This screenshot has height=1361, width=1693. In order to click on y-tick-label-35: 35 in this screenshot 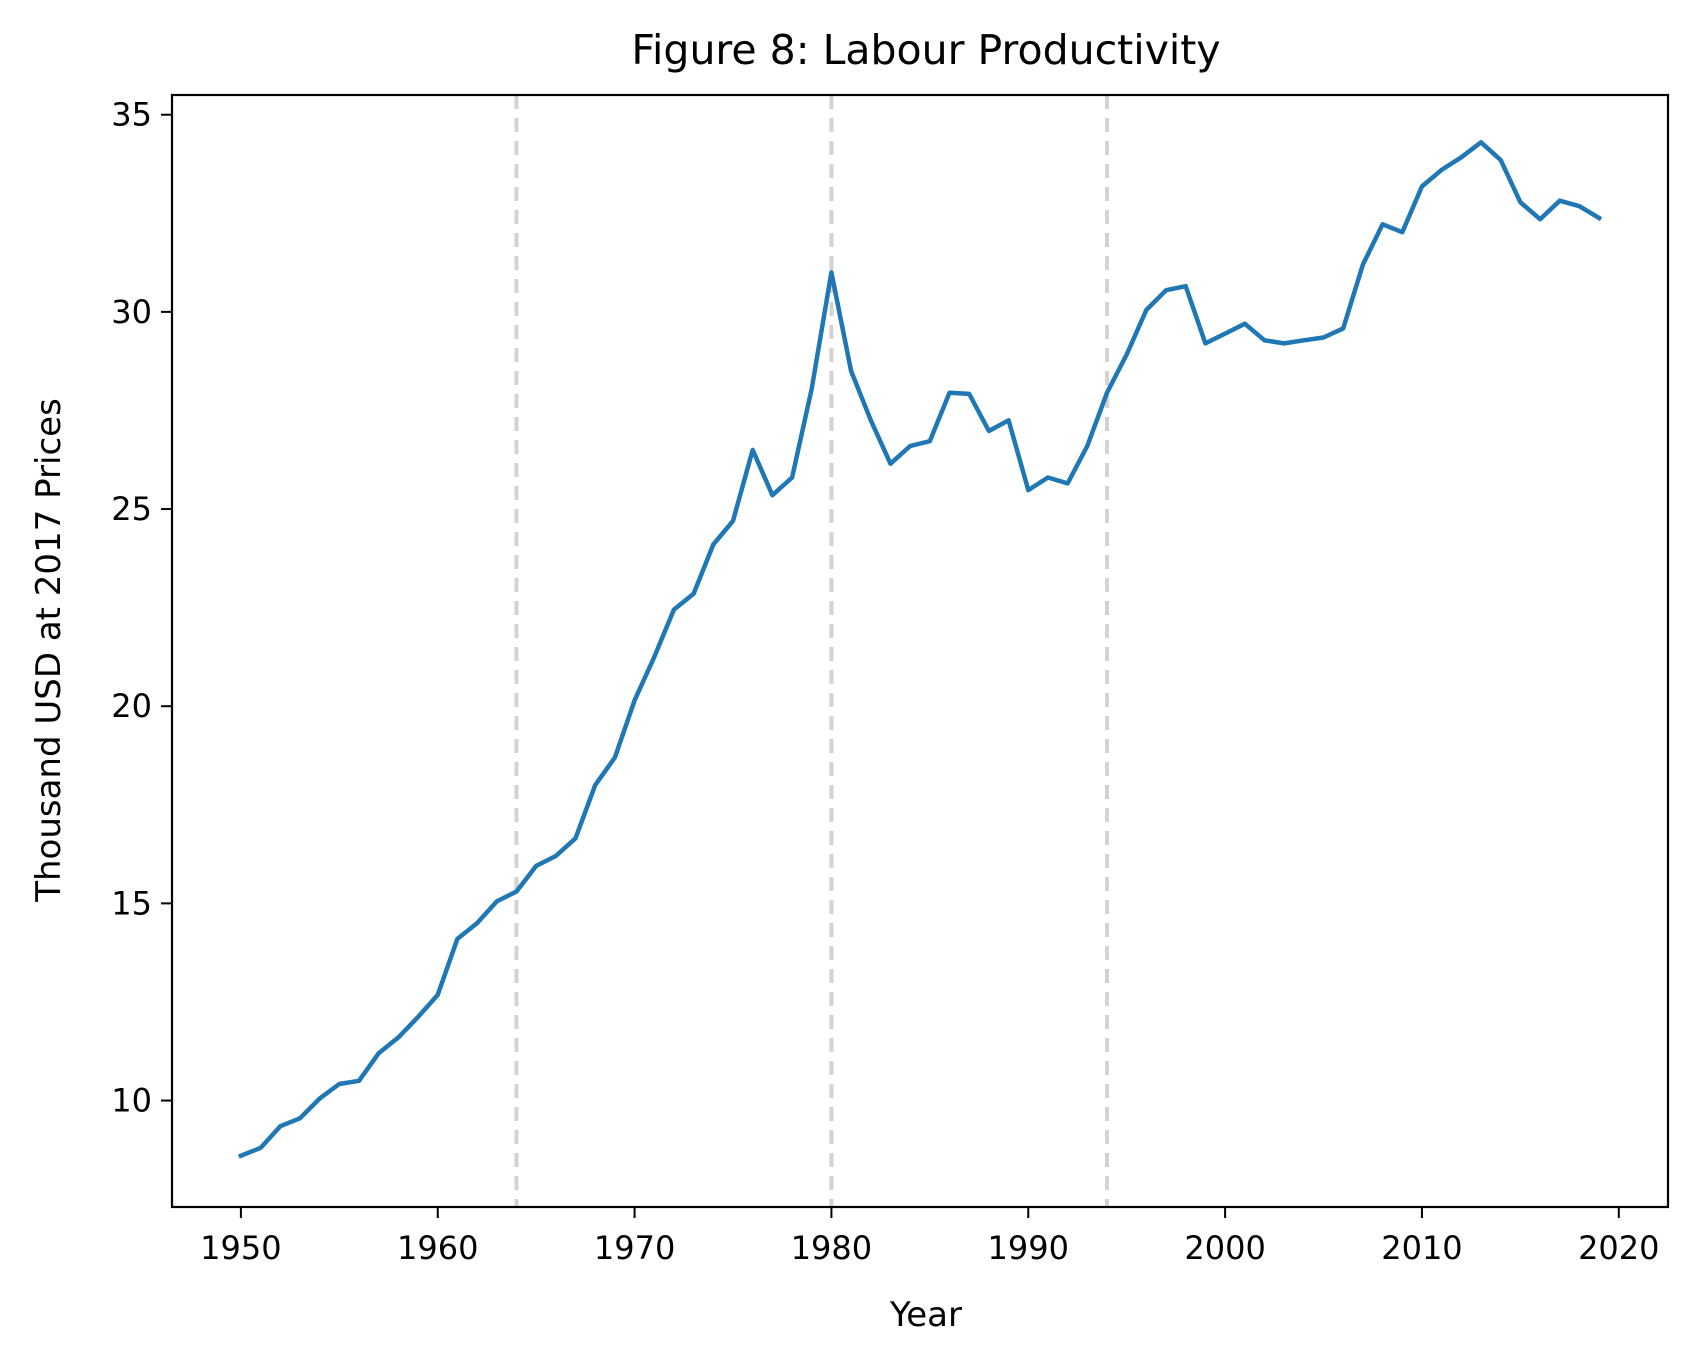, I will do `click(131, 115)`.